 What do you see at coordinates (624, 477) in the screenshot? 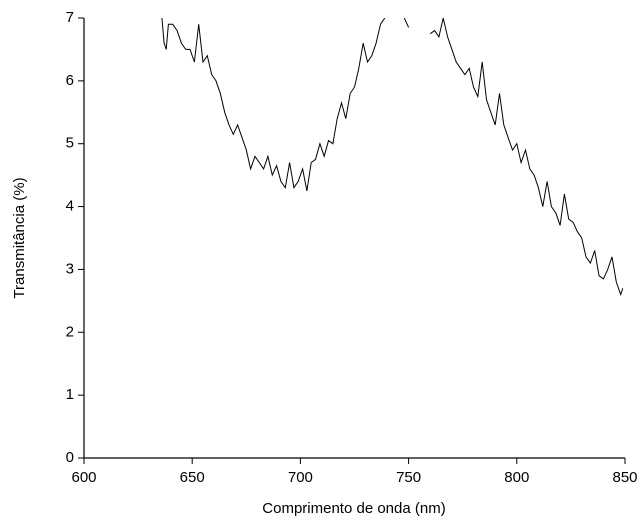
I see `x-tick-label: 850` at bounding box center [624, 477].